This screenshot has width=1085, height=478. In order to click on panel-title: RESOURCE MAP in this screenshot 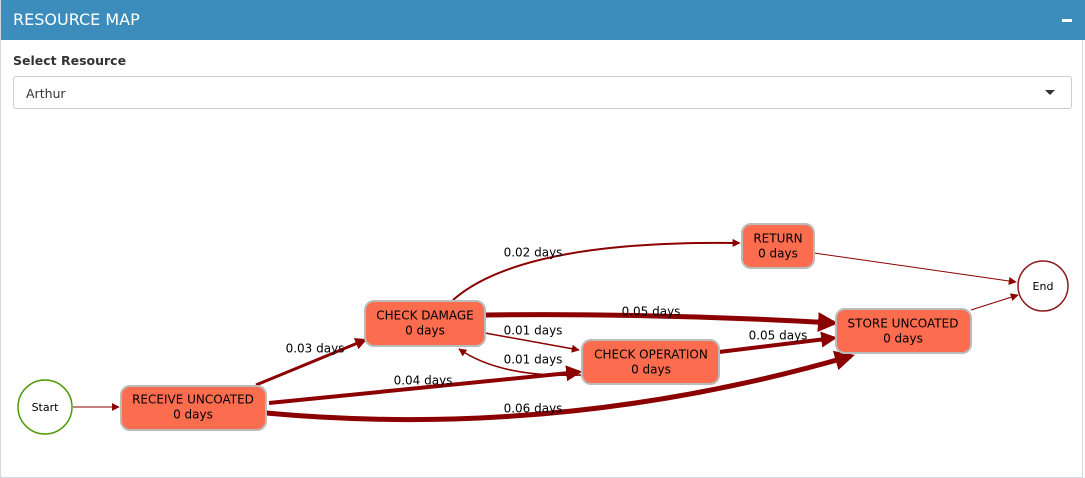, I will do `click(76, 19)`.